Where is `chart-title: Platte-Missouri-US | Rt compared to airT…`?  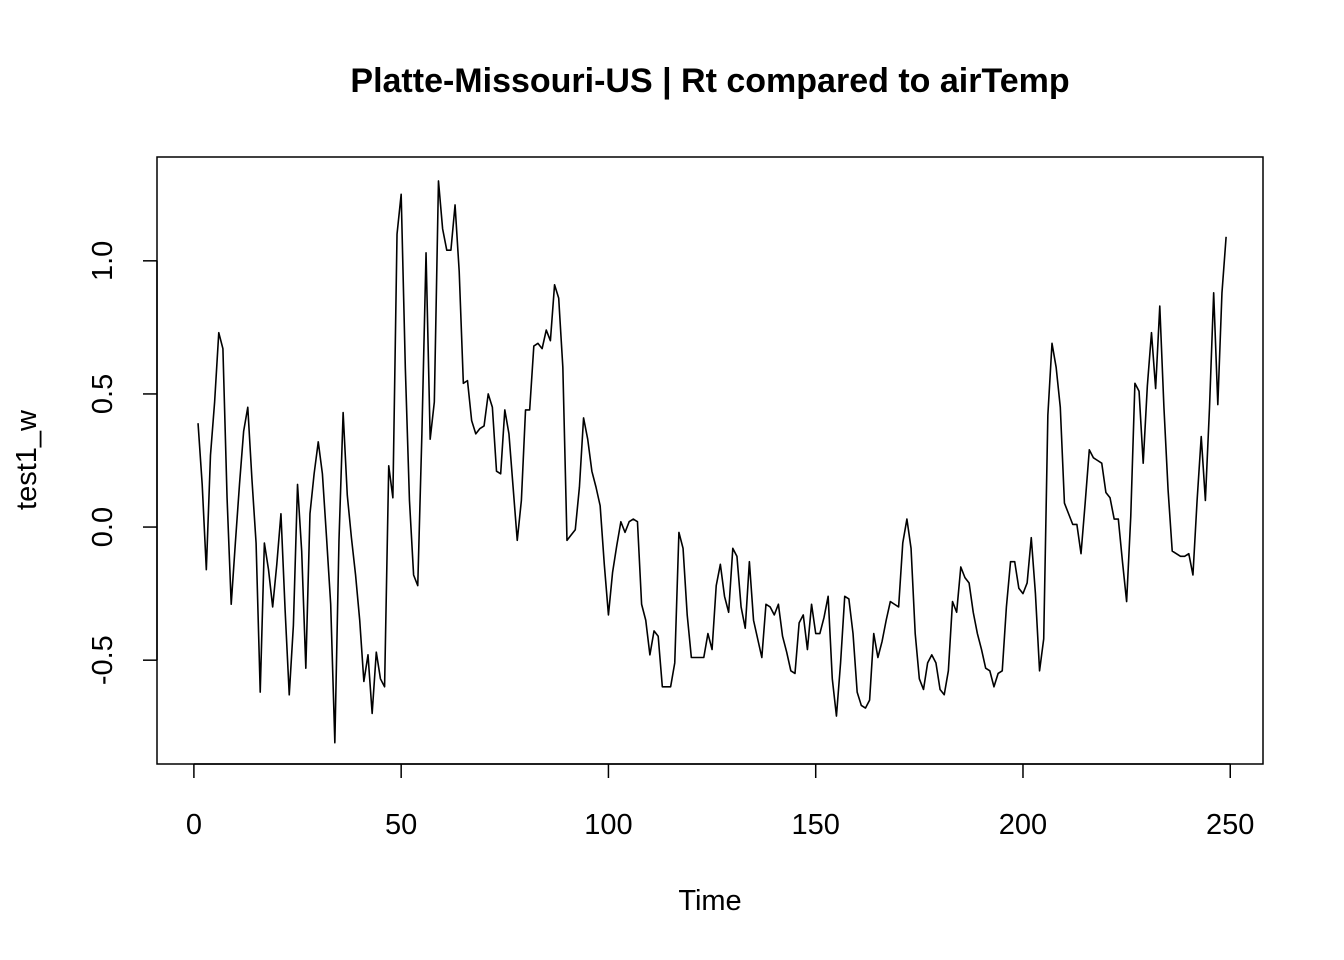
chart-title: Platte-Missouri-US | Rt compared to airT… is located at coordinates (709, 81).